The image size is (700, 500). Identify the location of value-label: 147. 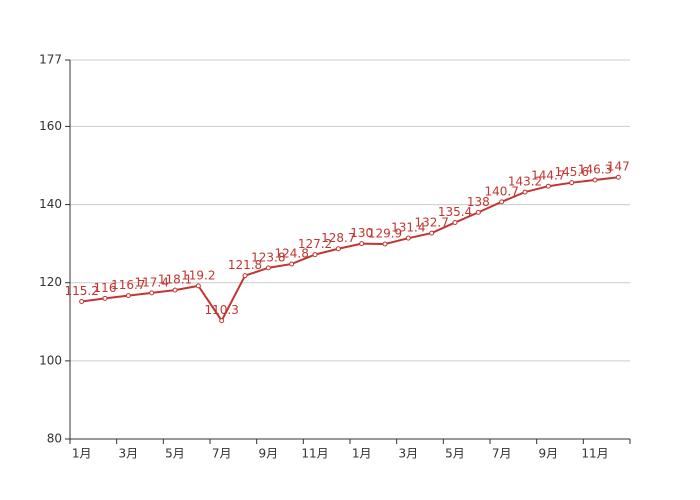
(618, 167).